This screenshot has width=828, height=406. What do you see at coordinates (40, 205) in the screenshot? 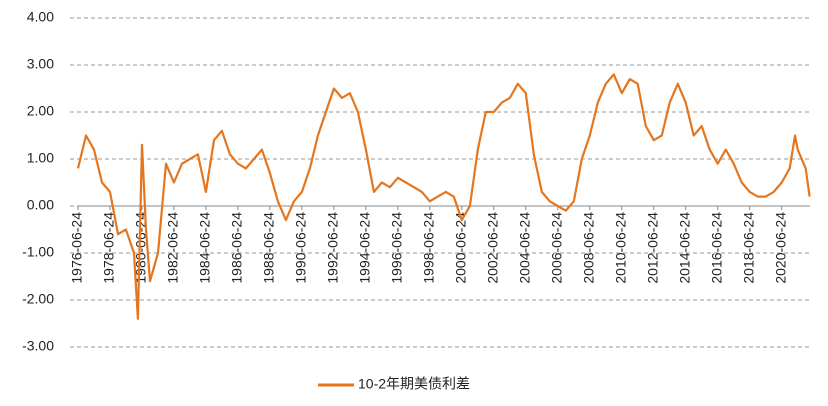
I see `y-tick-label: 0.00` at bounding box center [40, 205].